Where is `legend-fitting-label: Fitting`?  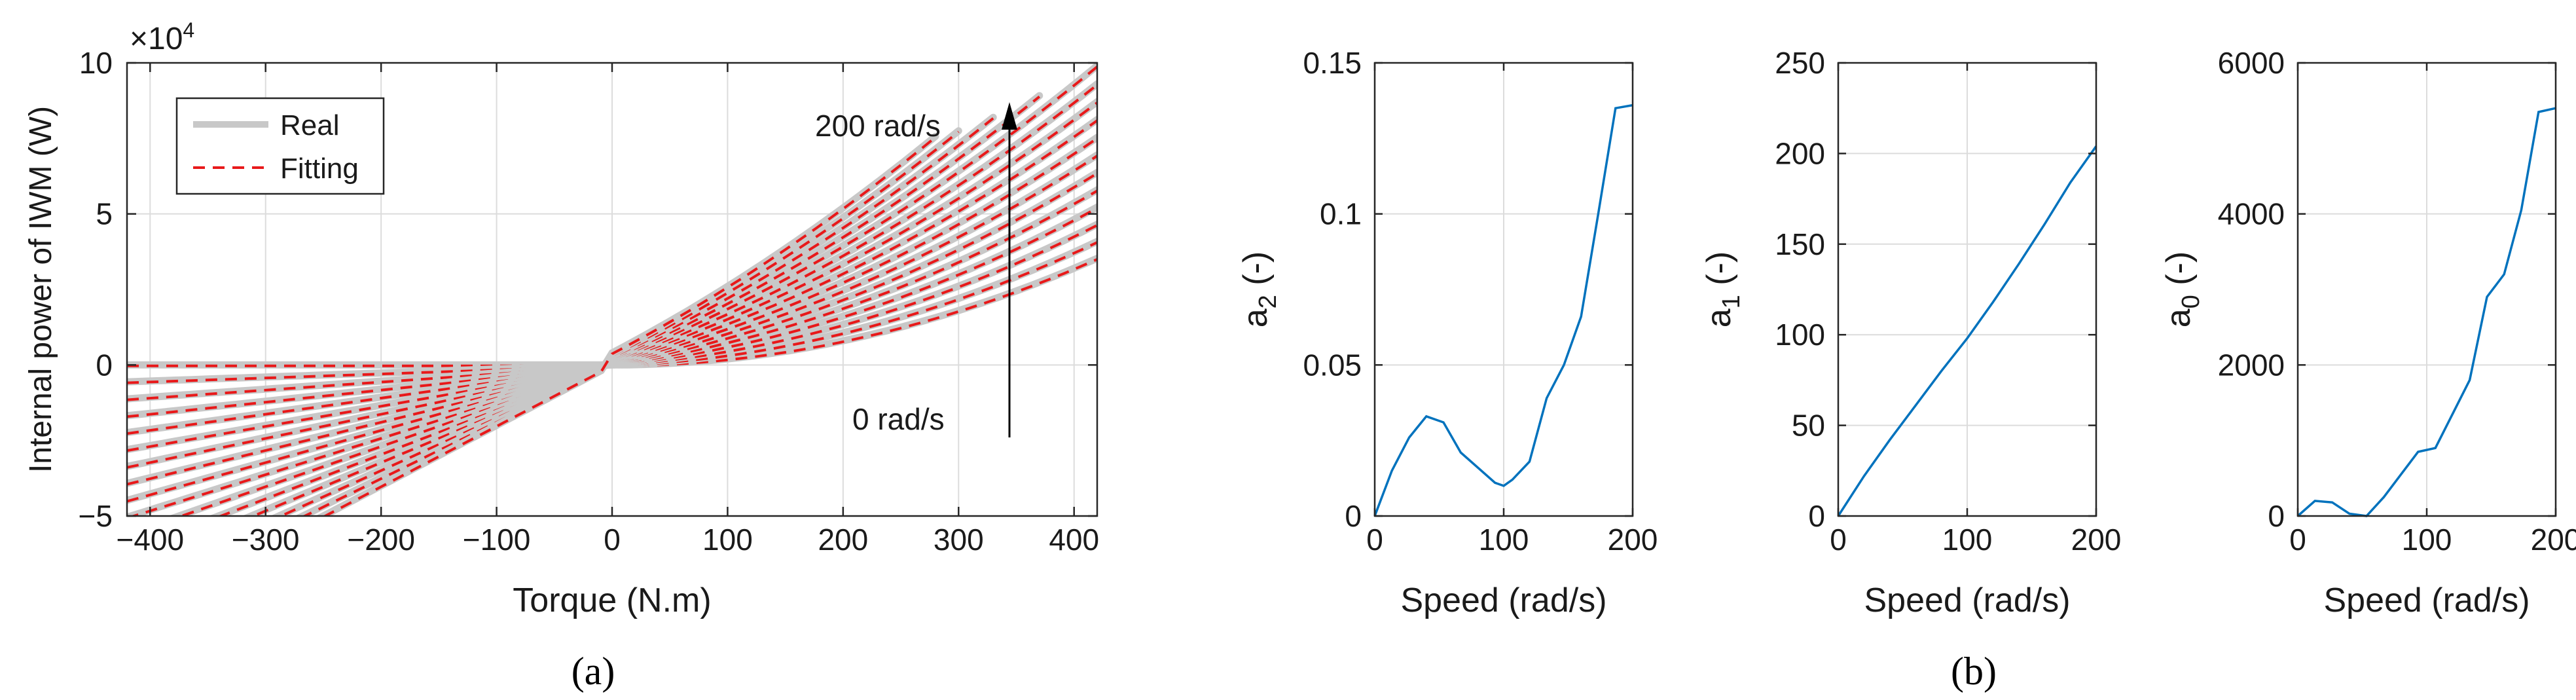 legend-fitting-label: Fitting is located at coordinates (319, 169).